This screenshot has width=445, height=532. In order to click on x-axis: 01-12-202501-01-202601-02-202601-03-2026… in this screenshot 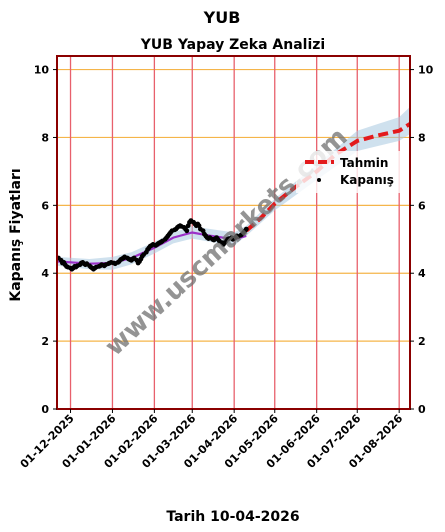, I will do `click(212, 440)`.